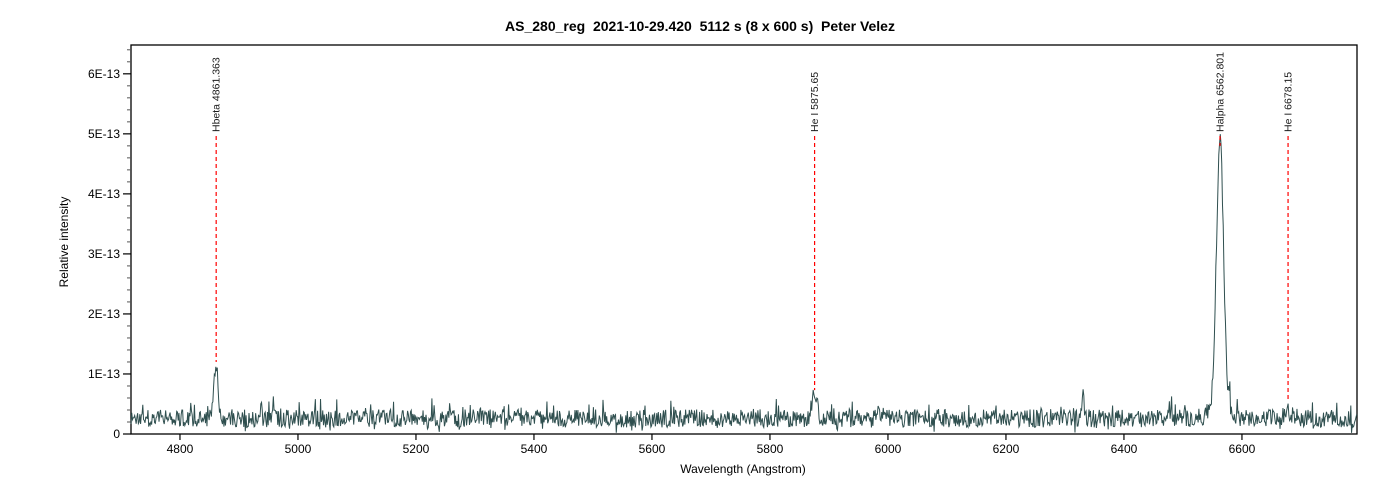  What do you see at coordinates (180, 449) in the screenshot?
I see `x-tick-label: 4800` at bounding box center [180, 449].